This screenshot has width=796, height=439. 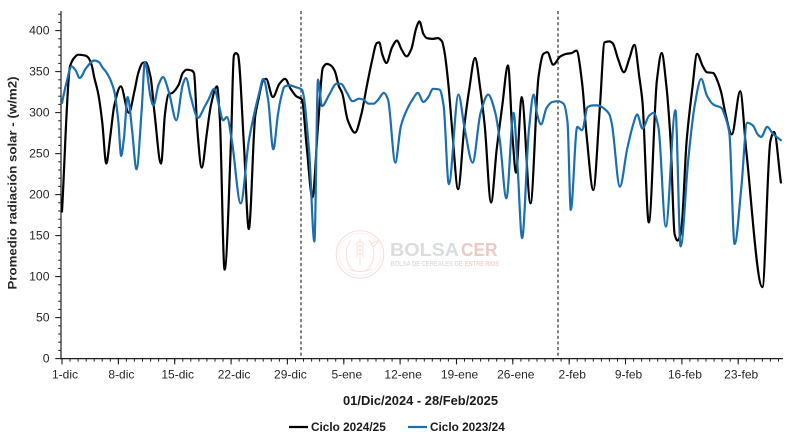 I want to click on svg-text: ENTRE RÍOS, so click(x=482, y=263).